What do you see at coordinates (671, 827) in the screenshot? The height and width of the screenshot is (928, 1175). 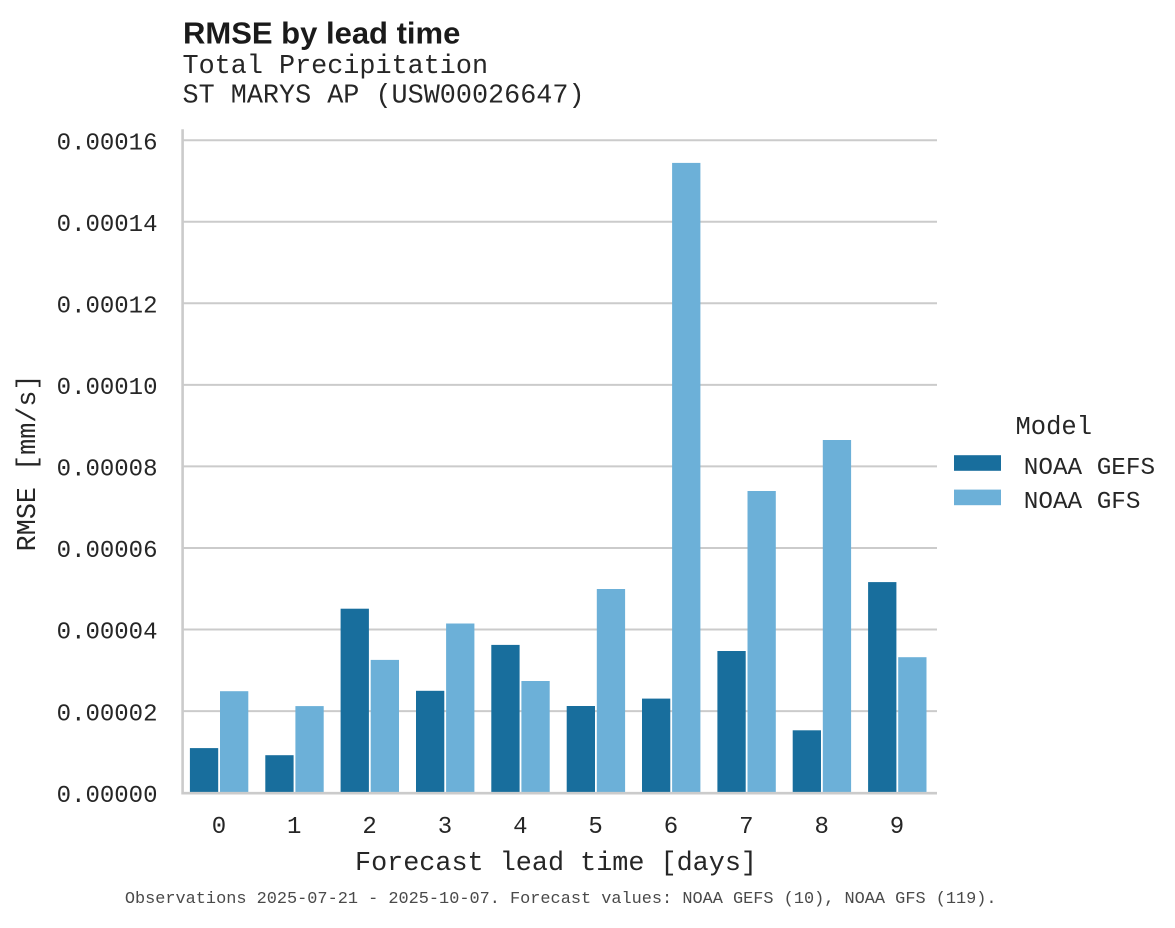 I see `svg-text: 6` at bounding box center [671, 827].